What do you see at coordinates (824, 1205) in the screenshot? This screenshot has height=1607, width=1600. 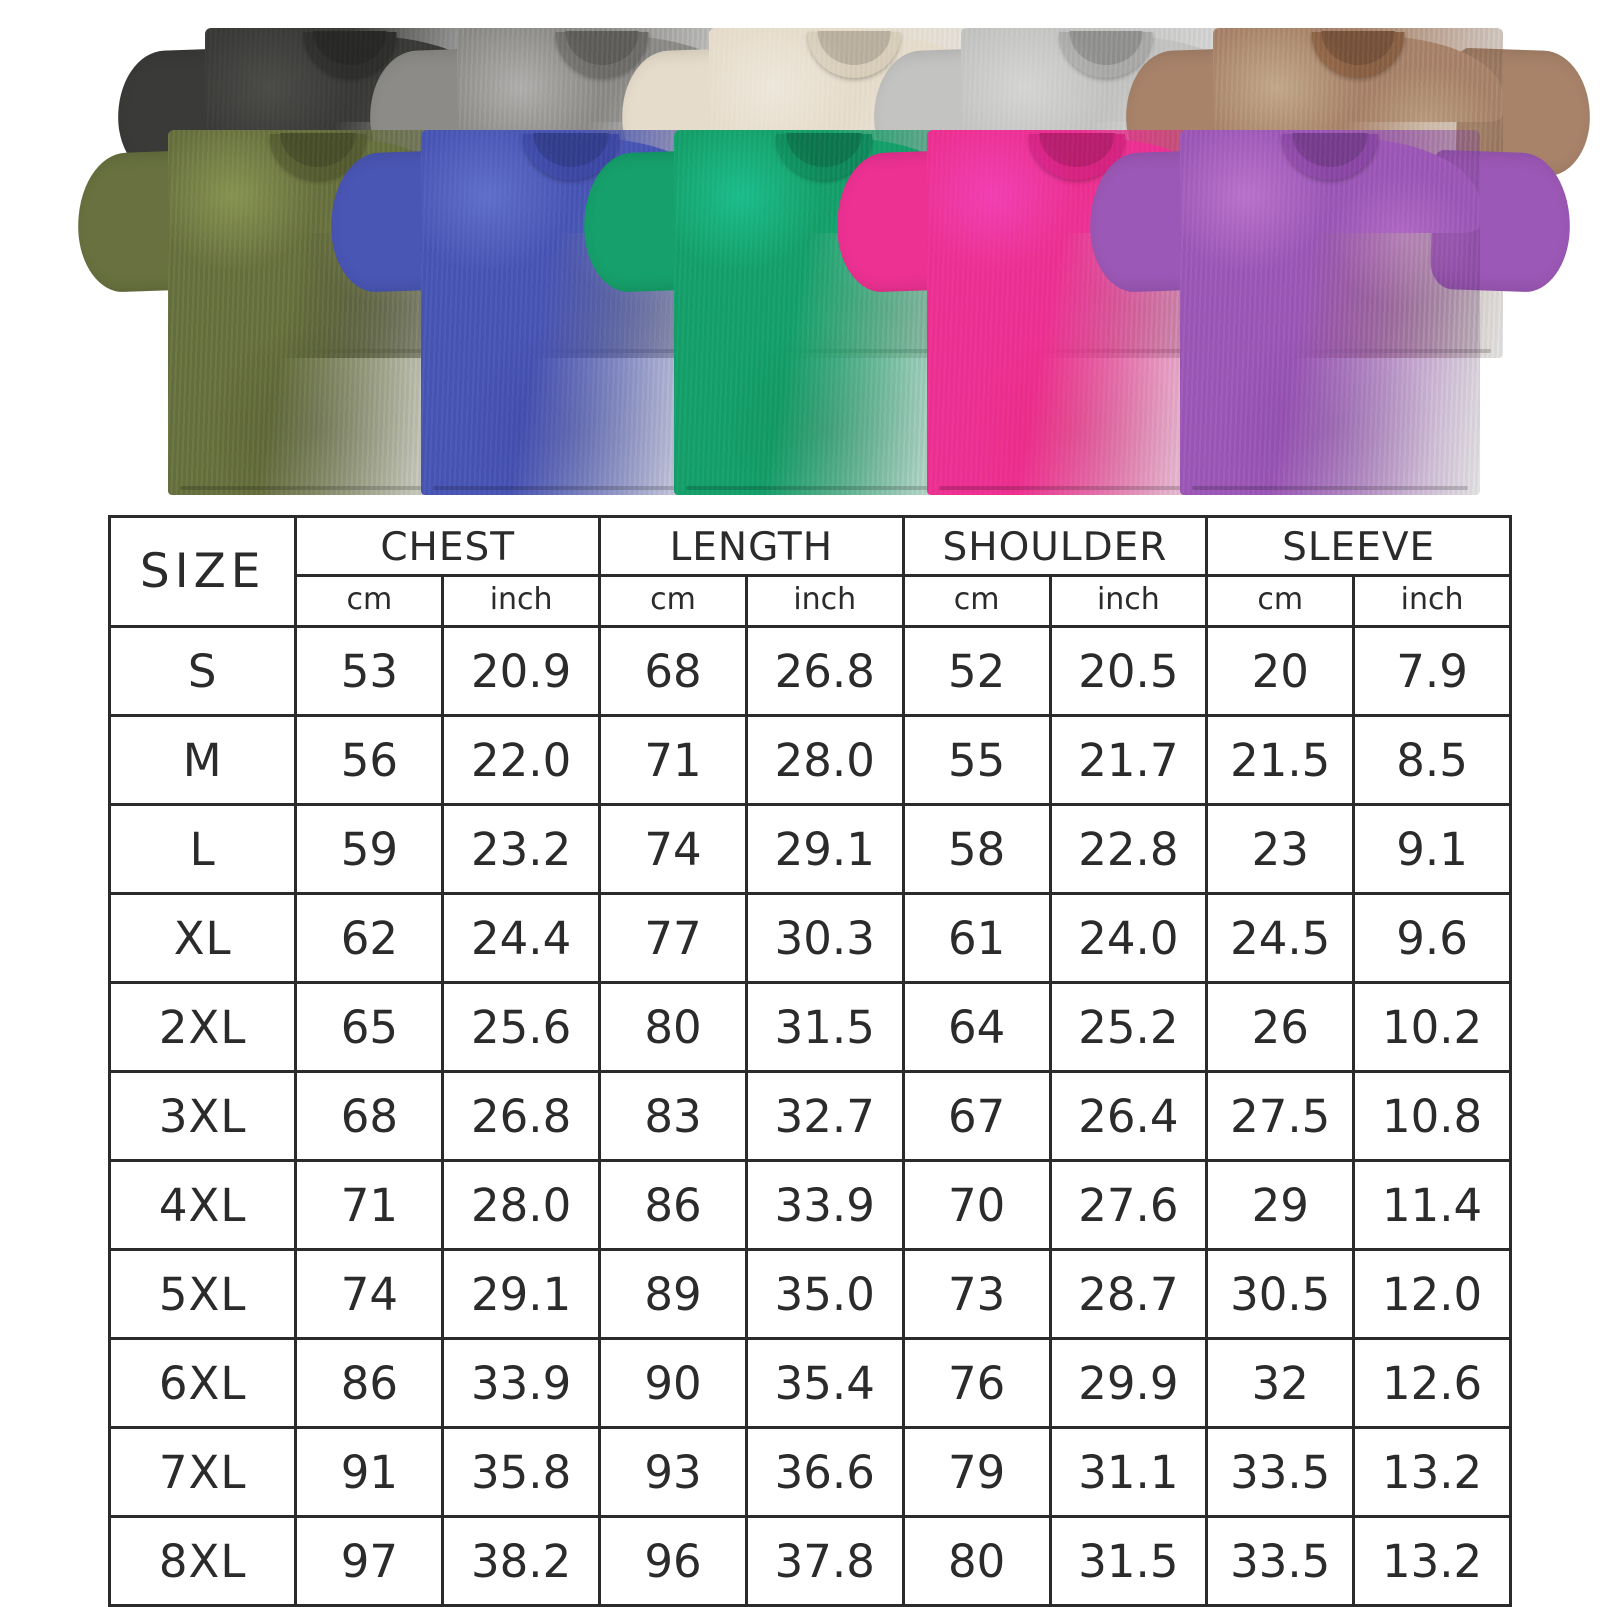 I see `cell-length_in: 33.9` at bounding box center [824, 1205].